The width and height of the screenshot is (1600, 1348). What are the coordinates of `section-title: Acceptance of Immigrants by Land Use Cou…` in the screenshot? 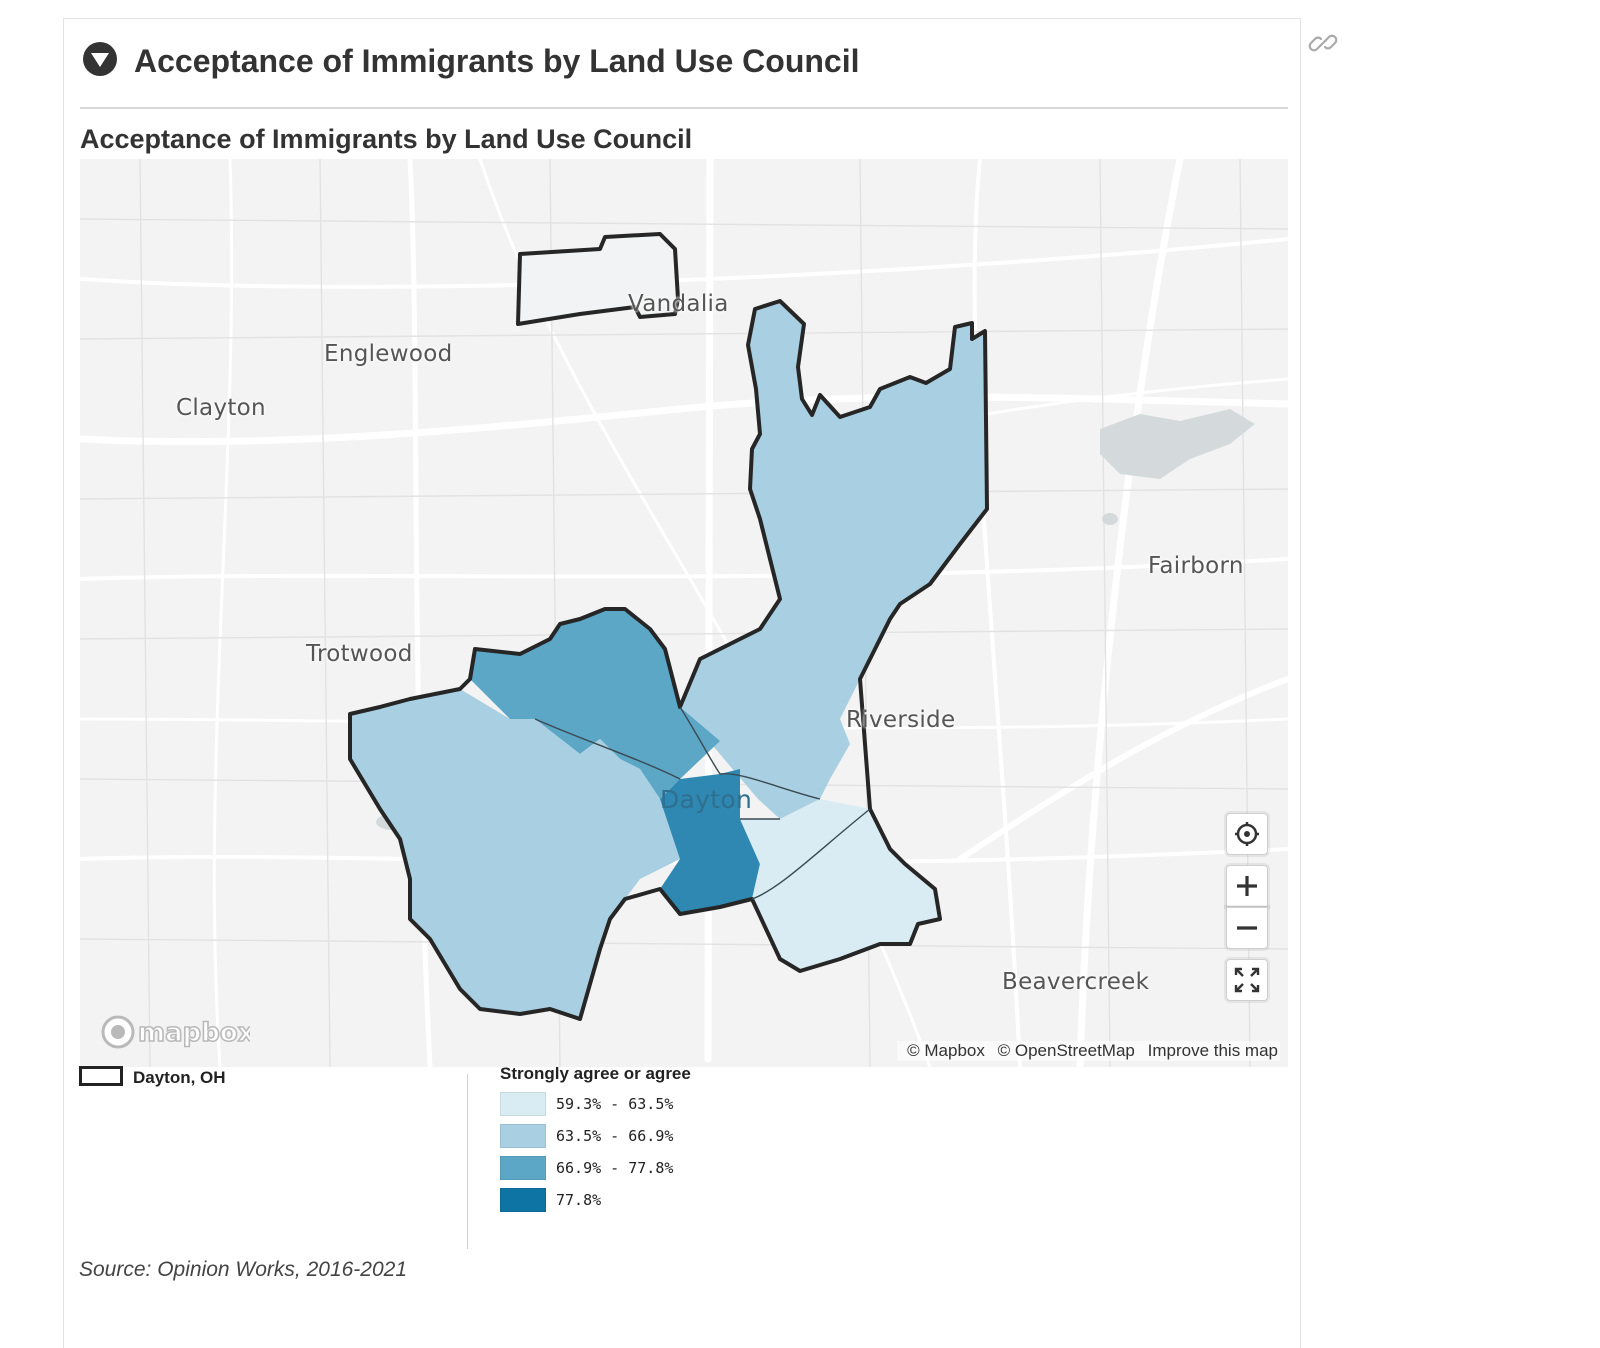 It's located at (497, 61).